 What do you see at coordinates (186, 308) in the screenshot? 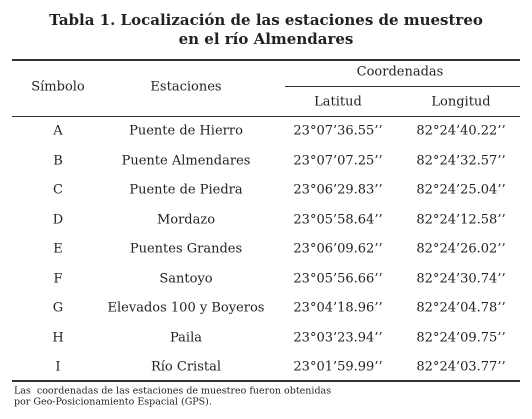
I see `station-cell: Elevados 100 y Boyeros` at bounding box center [186, 308].